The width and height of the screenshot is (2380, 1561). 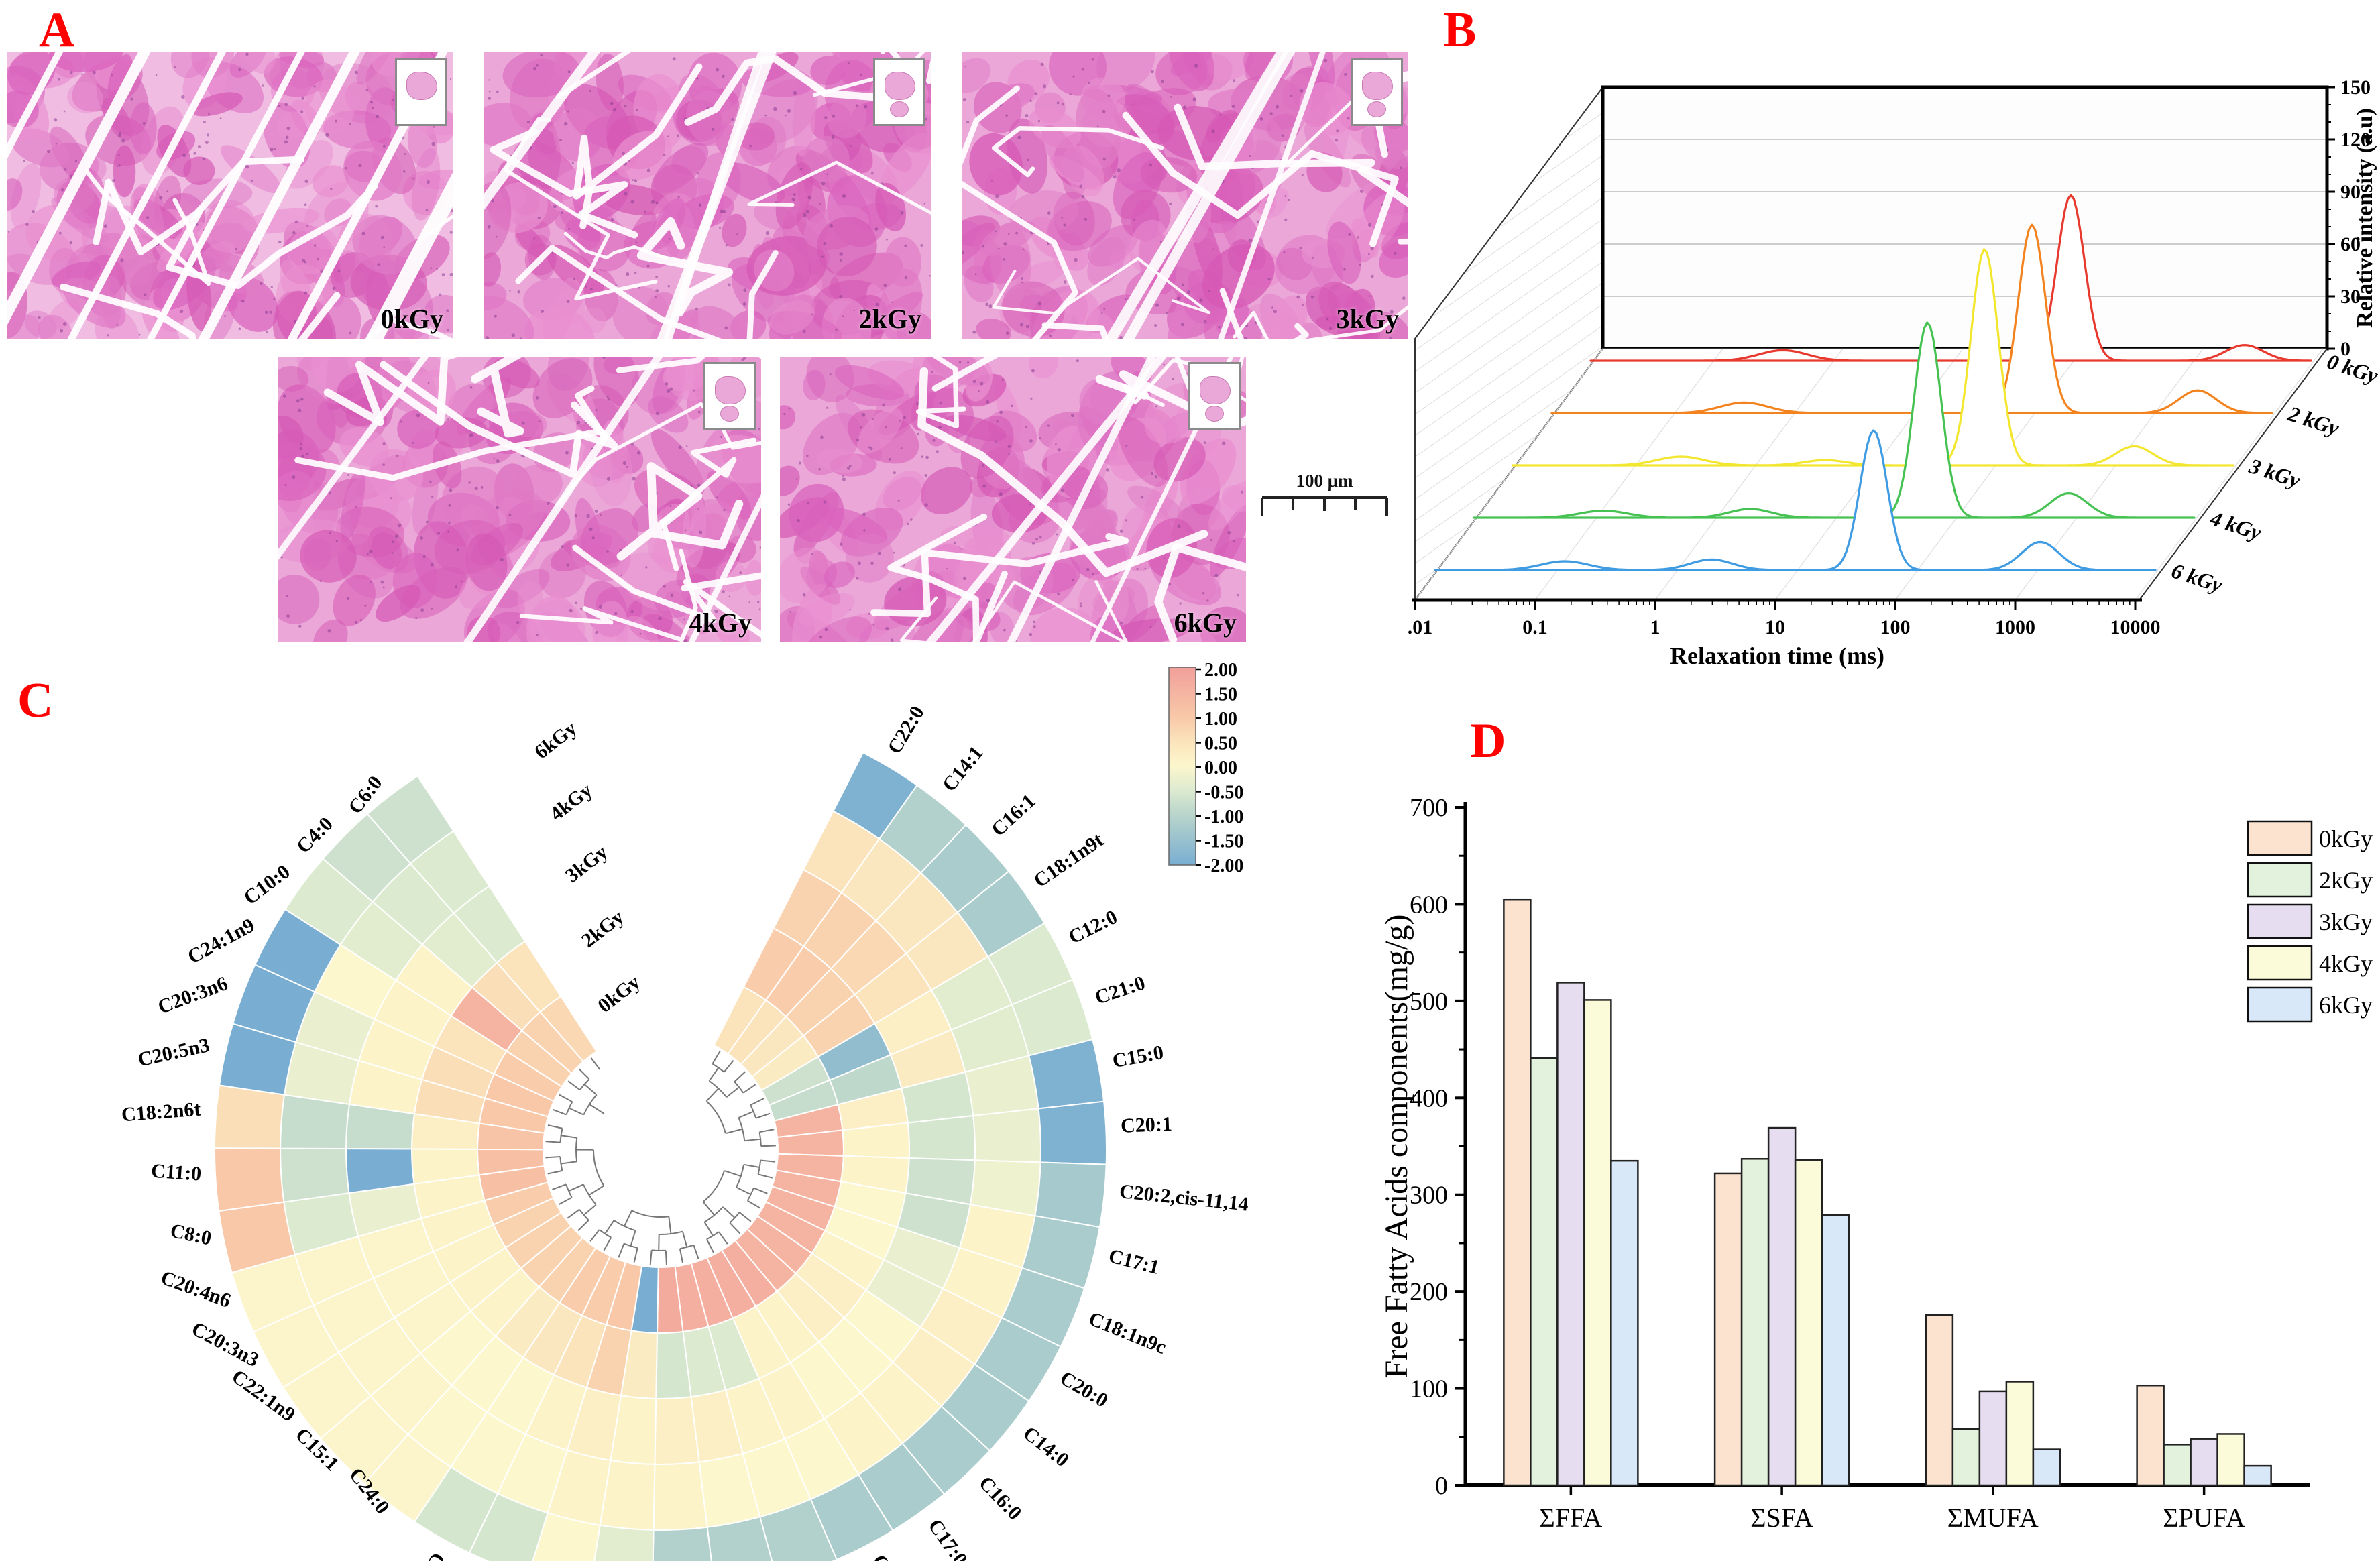 I want to click on ring-dose-label: 4kGy, so click(x=571, y=802).